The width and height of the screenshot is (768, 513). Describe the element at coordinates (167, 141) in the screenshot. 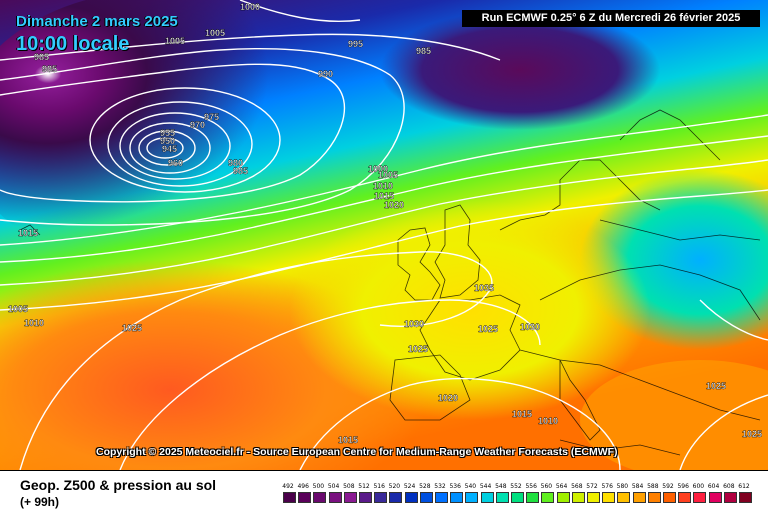

I see `isobar-label: 950` at that location.